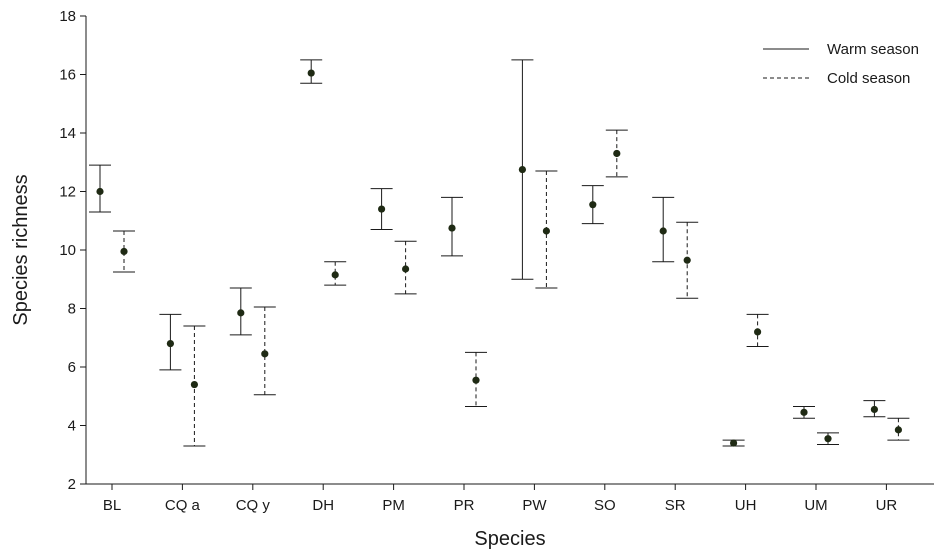 The width and height of the screenshot is (937, 556). What do you see at coordinates (746, 505) in the screenshot?
I see `x-tick-label: UH` at bounding box center [746, 505].